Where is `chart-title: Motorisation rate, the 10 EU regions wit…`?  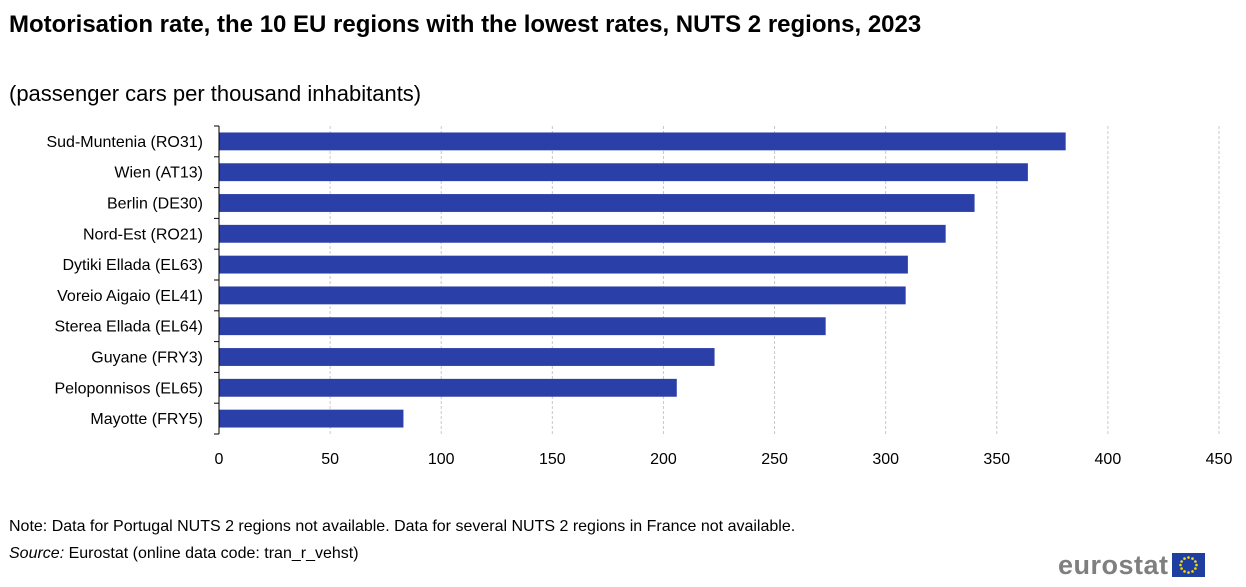
chart-title: Motorisation rate, the 10 EU regions wit… is located at coordinates (465, 24).